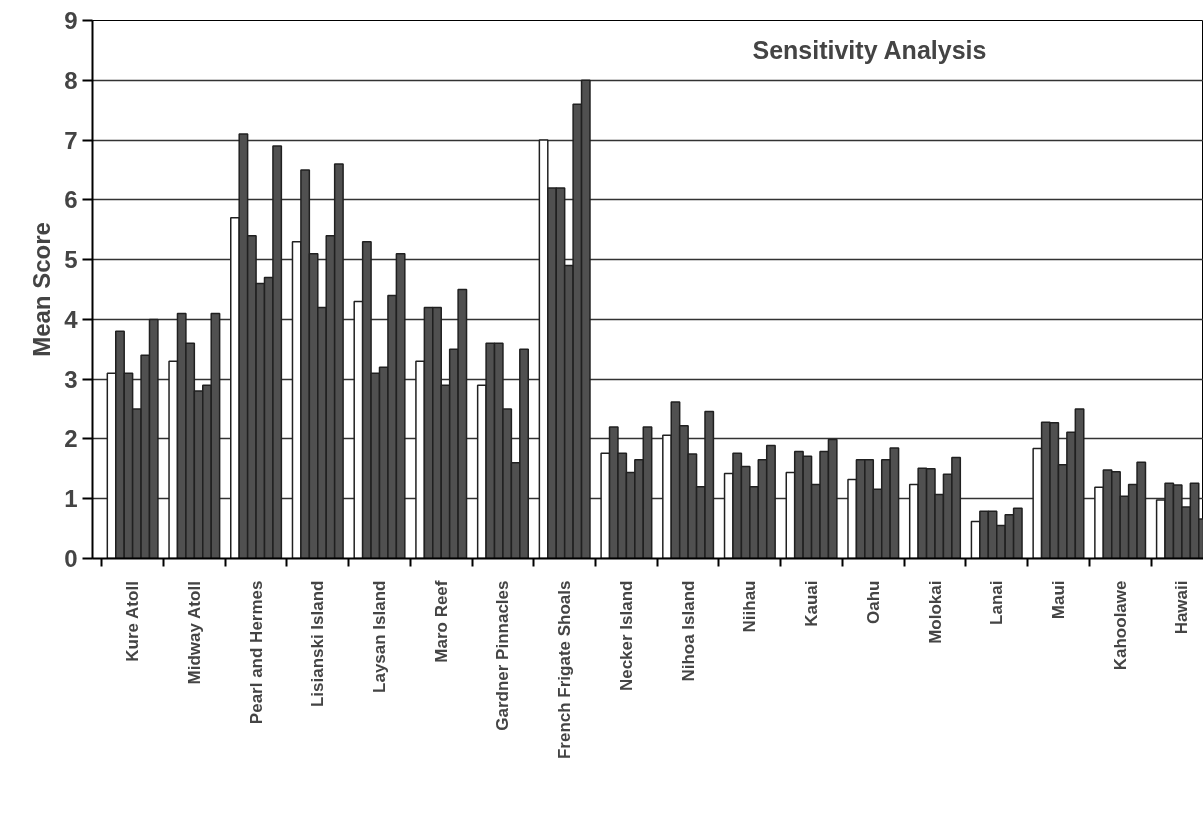 This screenshot has width=1203, height=826. Describe the element at coordinates (71, 140) in the screenshot. I see `y-tick-label: 7` at that location.